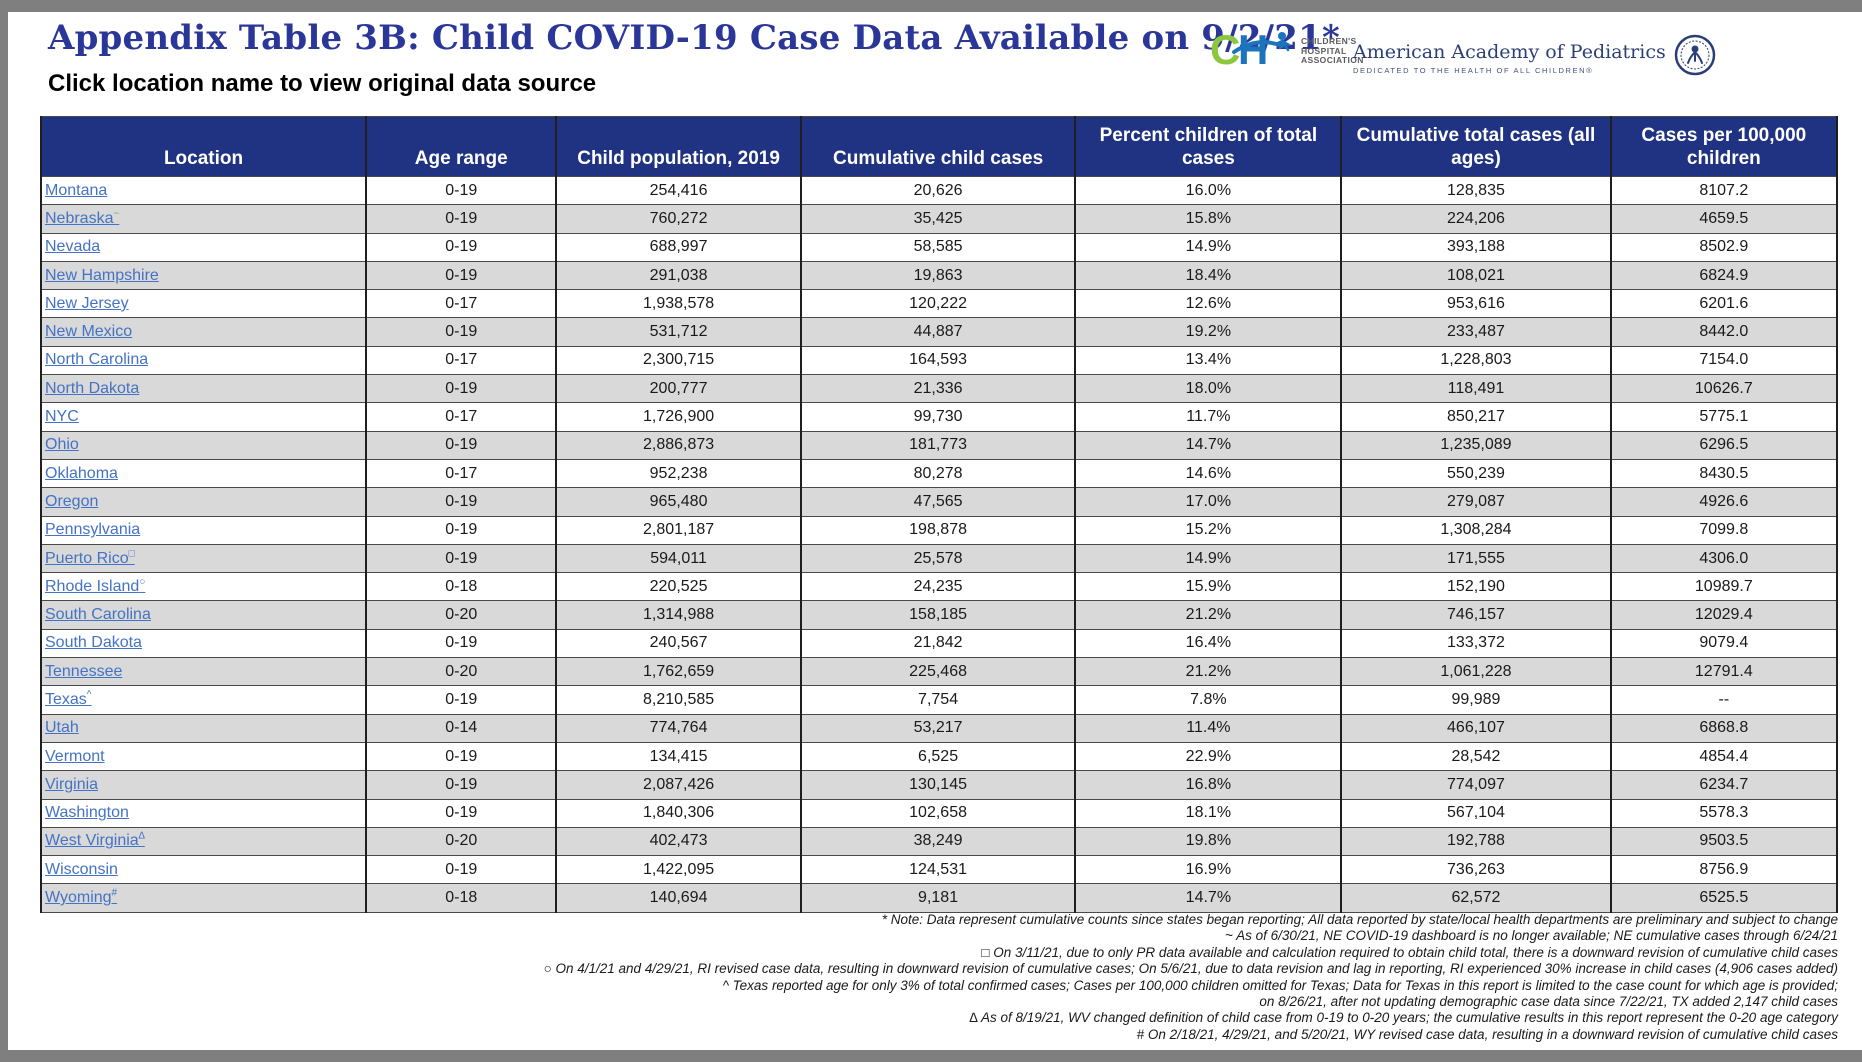 The height and width of the screenshot is (1062, 1862). What do you see at coordinates (81, 897) in the screenshot?
I see `location-link: Wyoming#` at bounding box center [81, 897].